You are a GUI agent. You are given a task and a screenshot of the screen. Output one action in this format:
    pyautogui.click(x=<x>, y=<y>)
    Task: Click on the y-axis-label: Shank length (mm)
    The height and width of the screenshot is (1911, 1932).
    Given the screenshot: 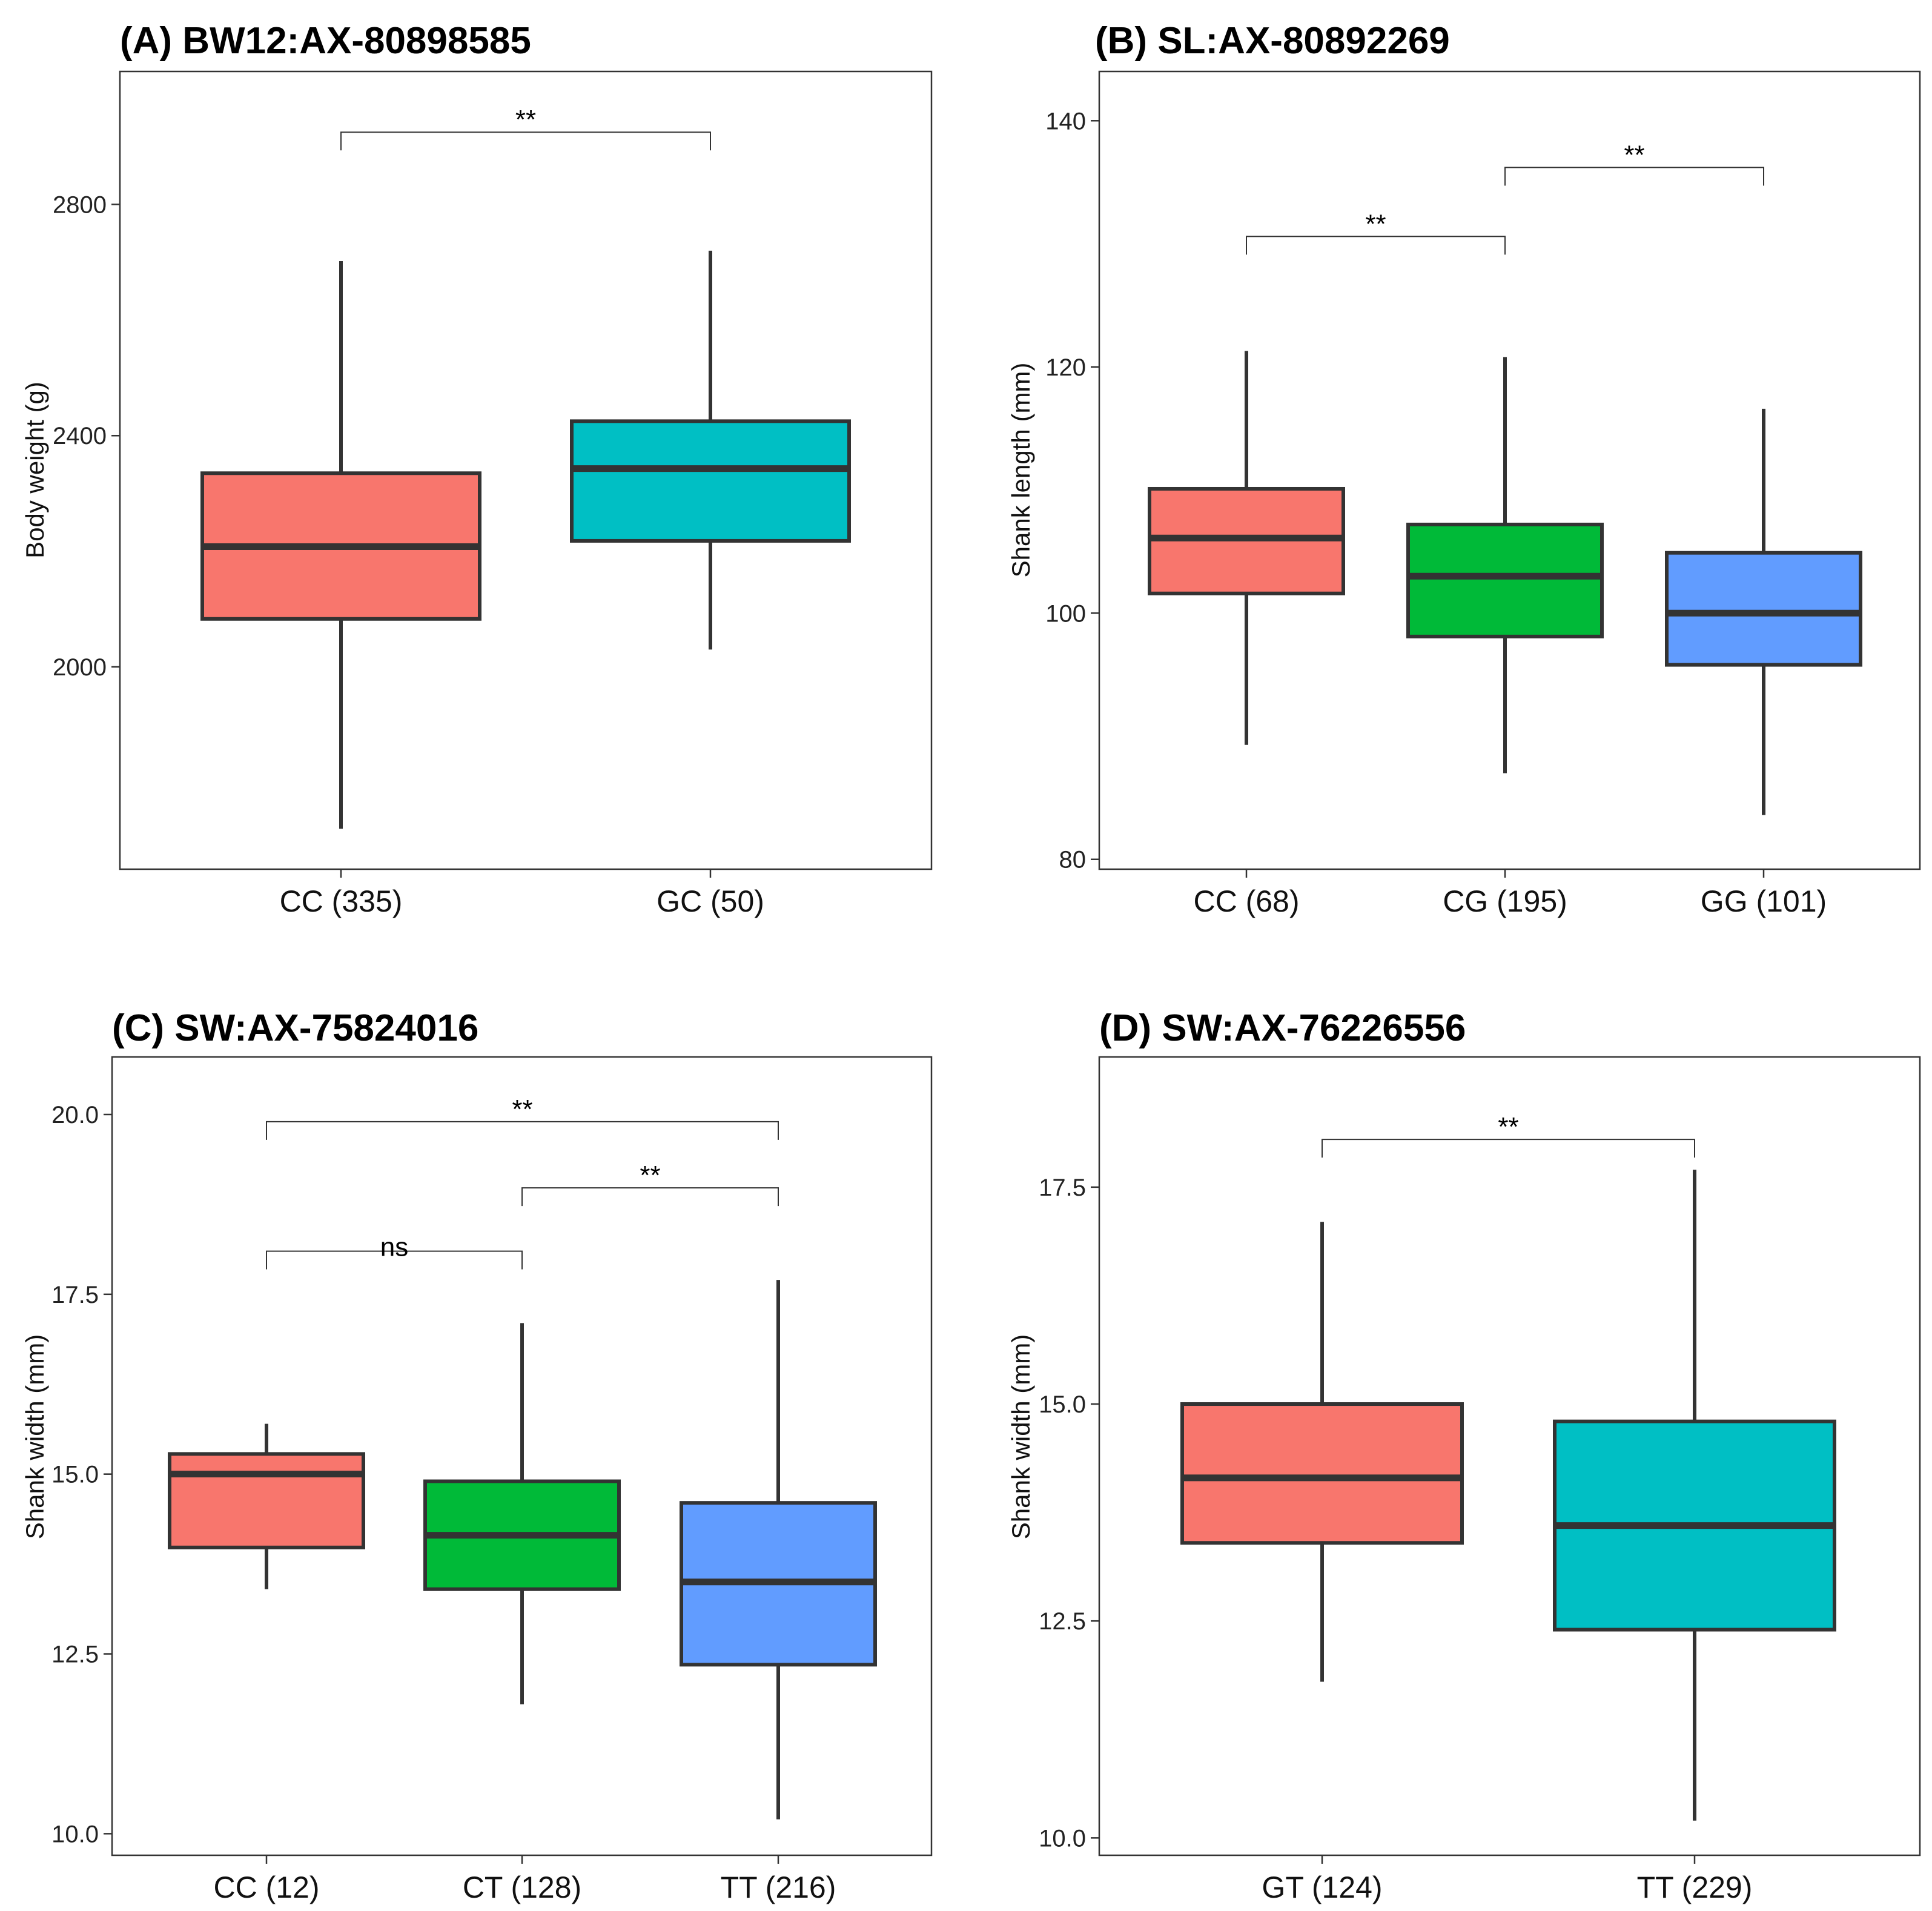 What is the action you would take?
    pyautogui.click(x=1021, y=470)
    